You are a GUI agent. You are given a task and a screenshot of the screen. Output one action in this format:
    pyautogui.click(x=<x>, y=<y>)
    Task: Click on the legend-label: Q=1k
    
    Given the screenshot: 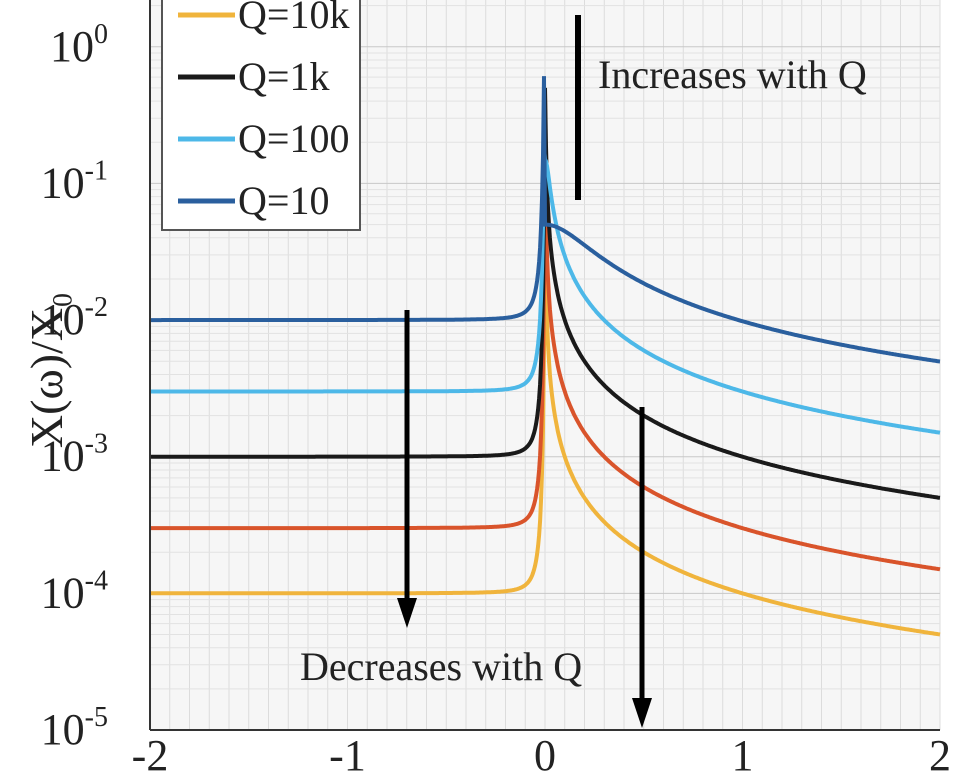 What is the action you would take?
    pyautogui.click(x=283, y=76)
    